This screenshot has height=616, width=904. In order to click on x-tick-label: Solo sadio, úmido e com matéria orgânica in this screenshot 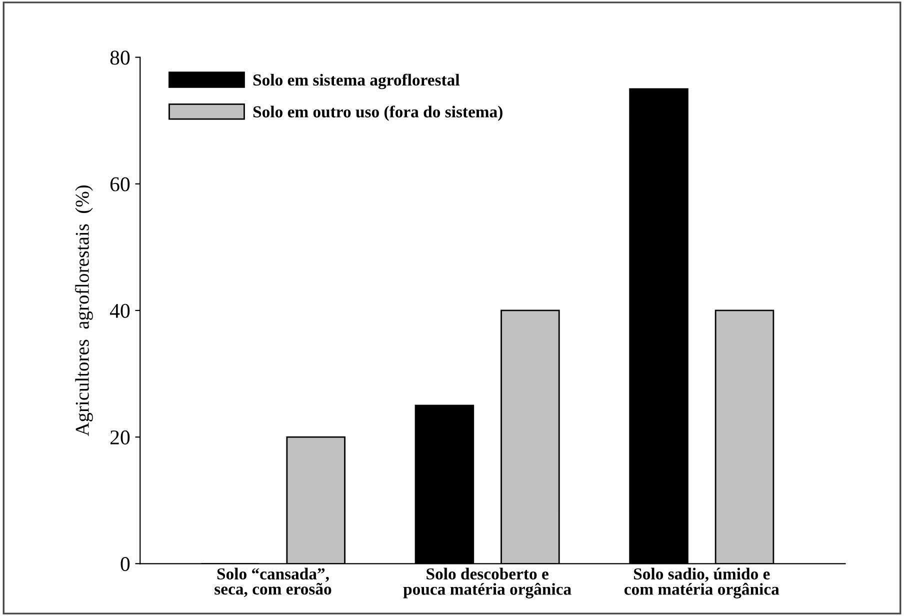, I will do `click(702, 583)`.